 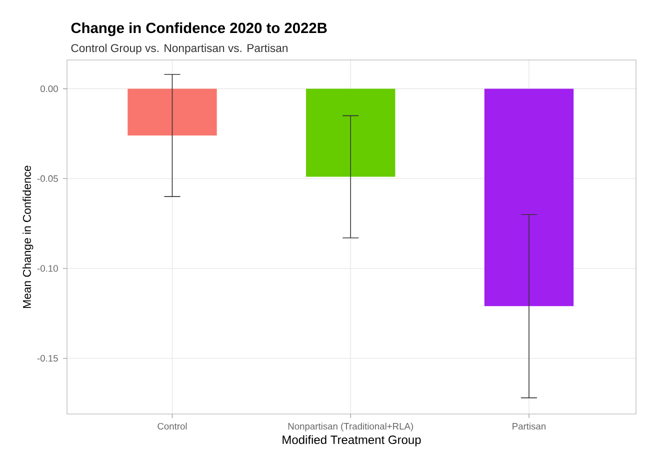 What do you see at coordinates (49, 88) in the screenshot?
I see `y-tick-label: 0.00` at bounding box center [49, 88].